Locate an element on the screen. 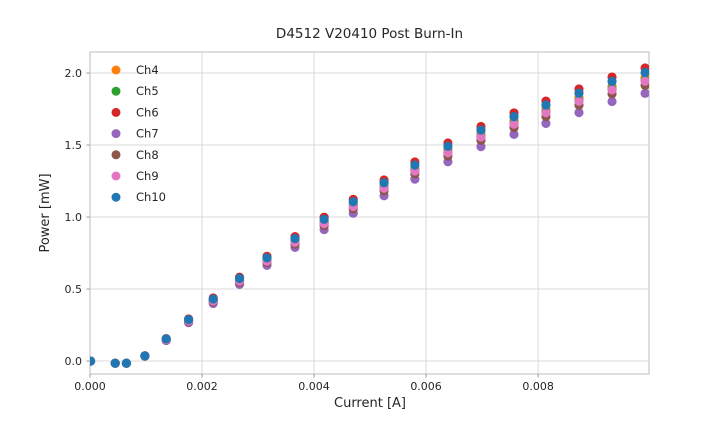 The image size is (720, 436). legend-marker-ch6 is located at coordinates (116, 112).